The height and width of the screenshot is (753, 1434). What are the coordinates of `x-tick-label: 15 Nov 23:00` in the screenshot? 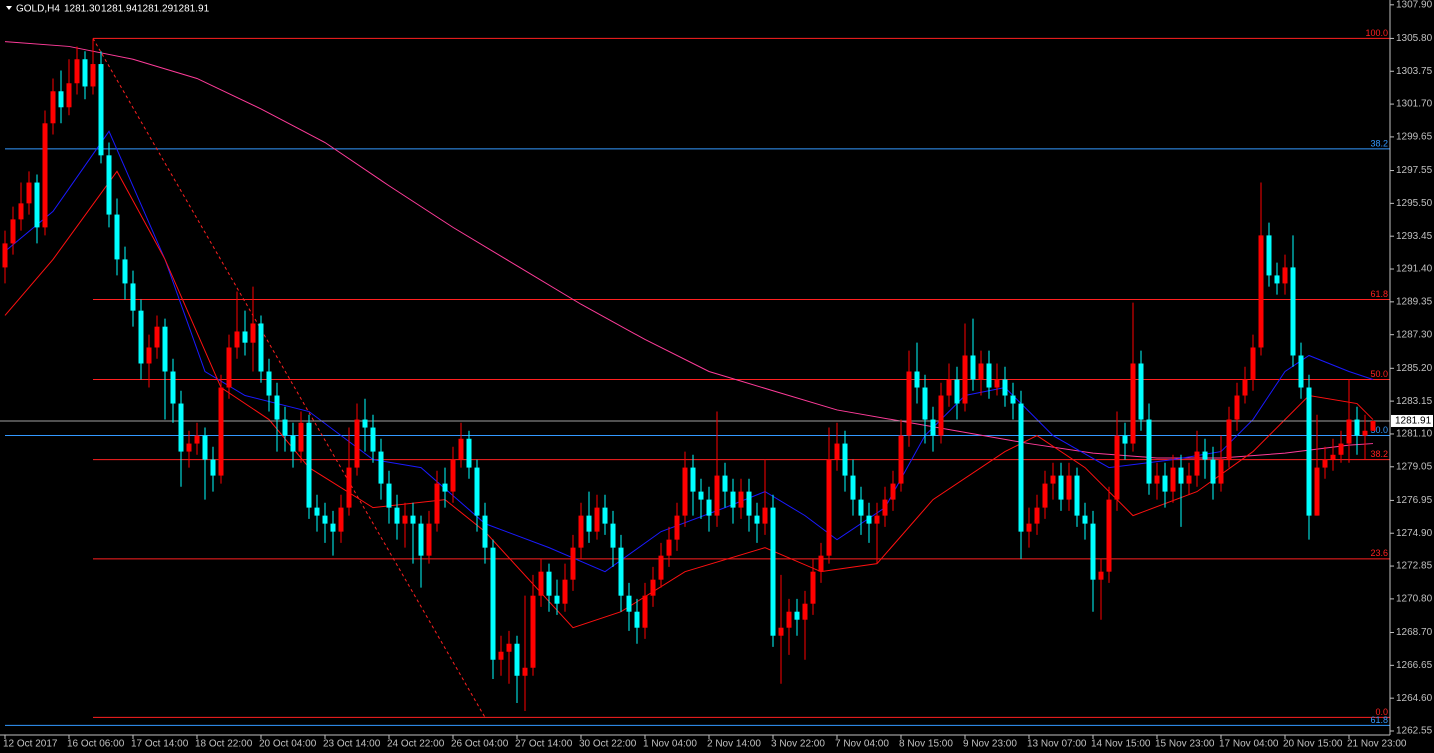 It's located at (1185, 744).